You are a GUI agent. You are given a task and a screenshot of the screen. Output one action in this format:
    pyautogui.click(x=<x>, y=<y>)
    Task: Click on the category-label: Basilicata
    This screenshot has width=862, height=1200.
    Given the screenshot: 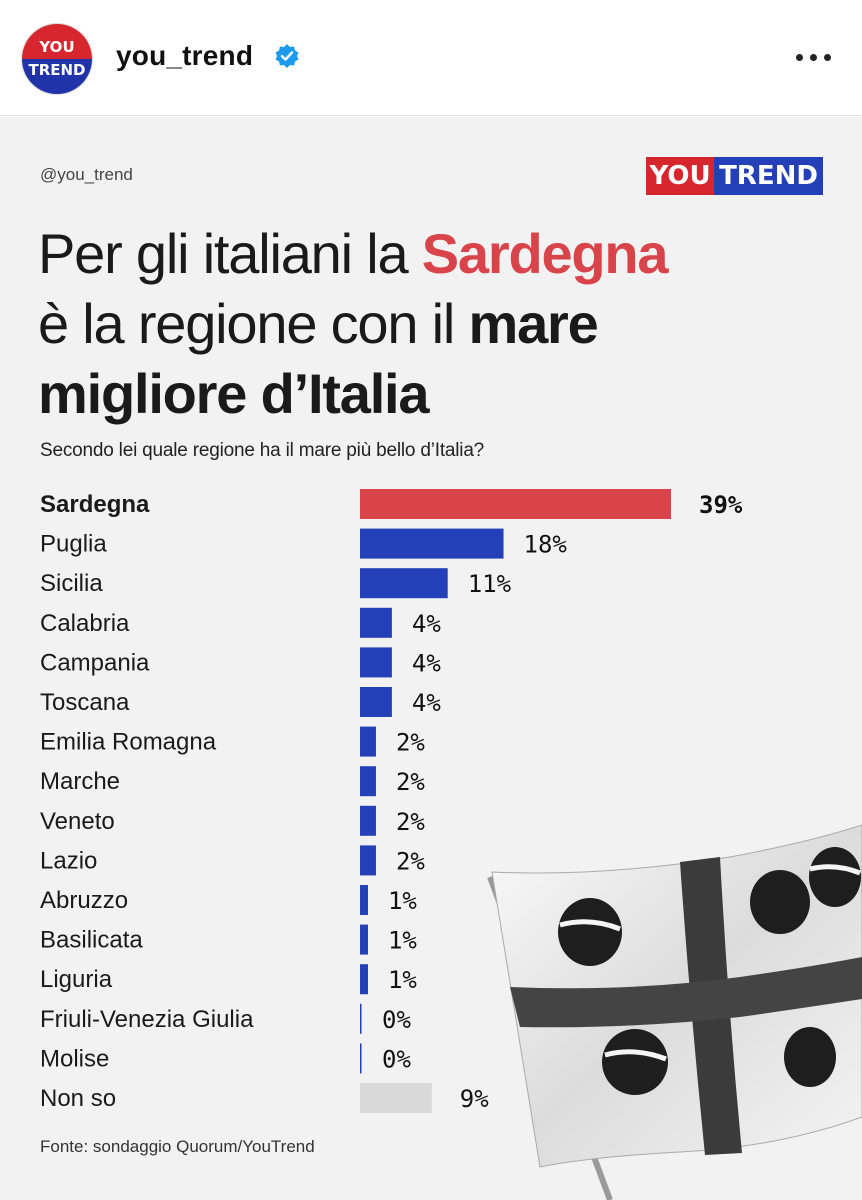 What is the action you would take?
    pyautogui.click(x=91, y=940)
    